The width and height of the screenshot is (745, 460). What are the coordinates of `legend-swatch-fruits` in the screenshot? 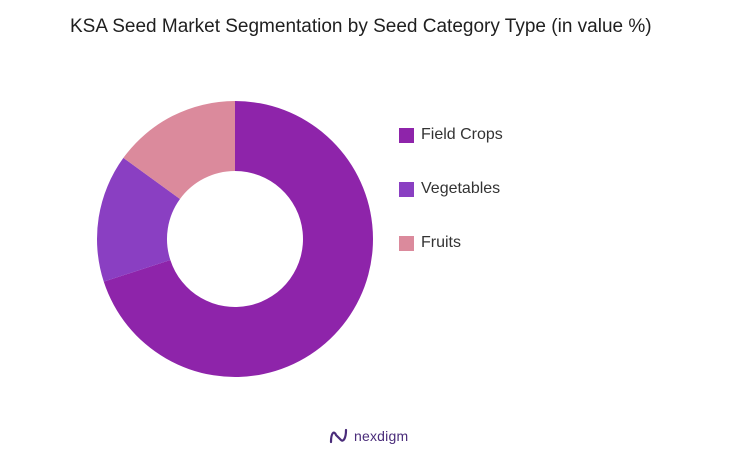 It's located at (406, 243).